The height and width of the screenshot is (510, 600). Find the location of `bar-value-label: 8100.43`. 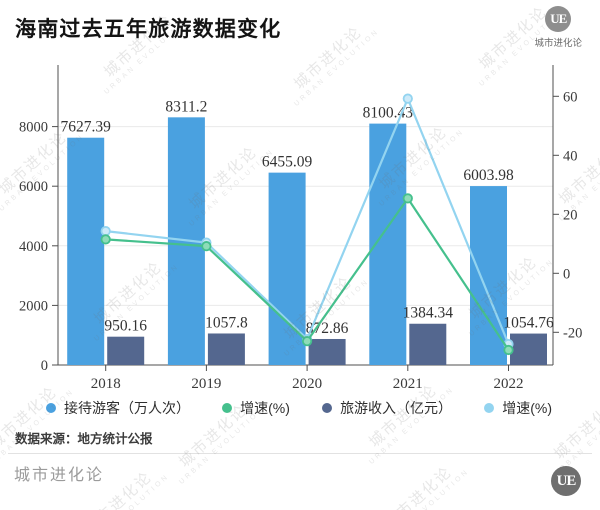

bar-value-label: 8100.43 is located at coordinates (388, 113).